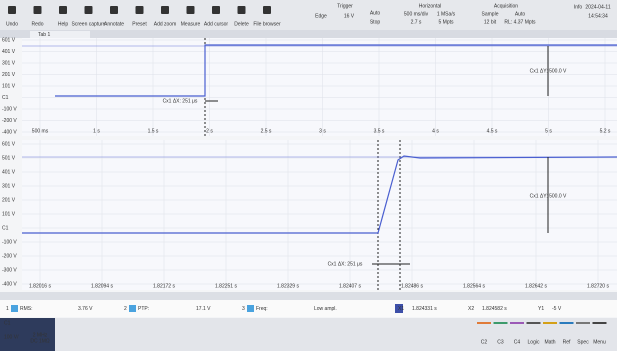 The height and width of the screenshot is (351, 617). I want to click on x-label: 3 s, so click(322, 131).